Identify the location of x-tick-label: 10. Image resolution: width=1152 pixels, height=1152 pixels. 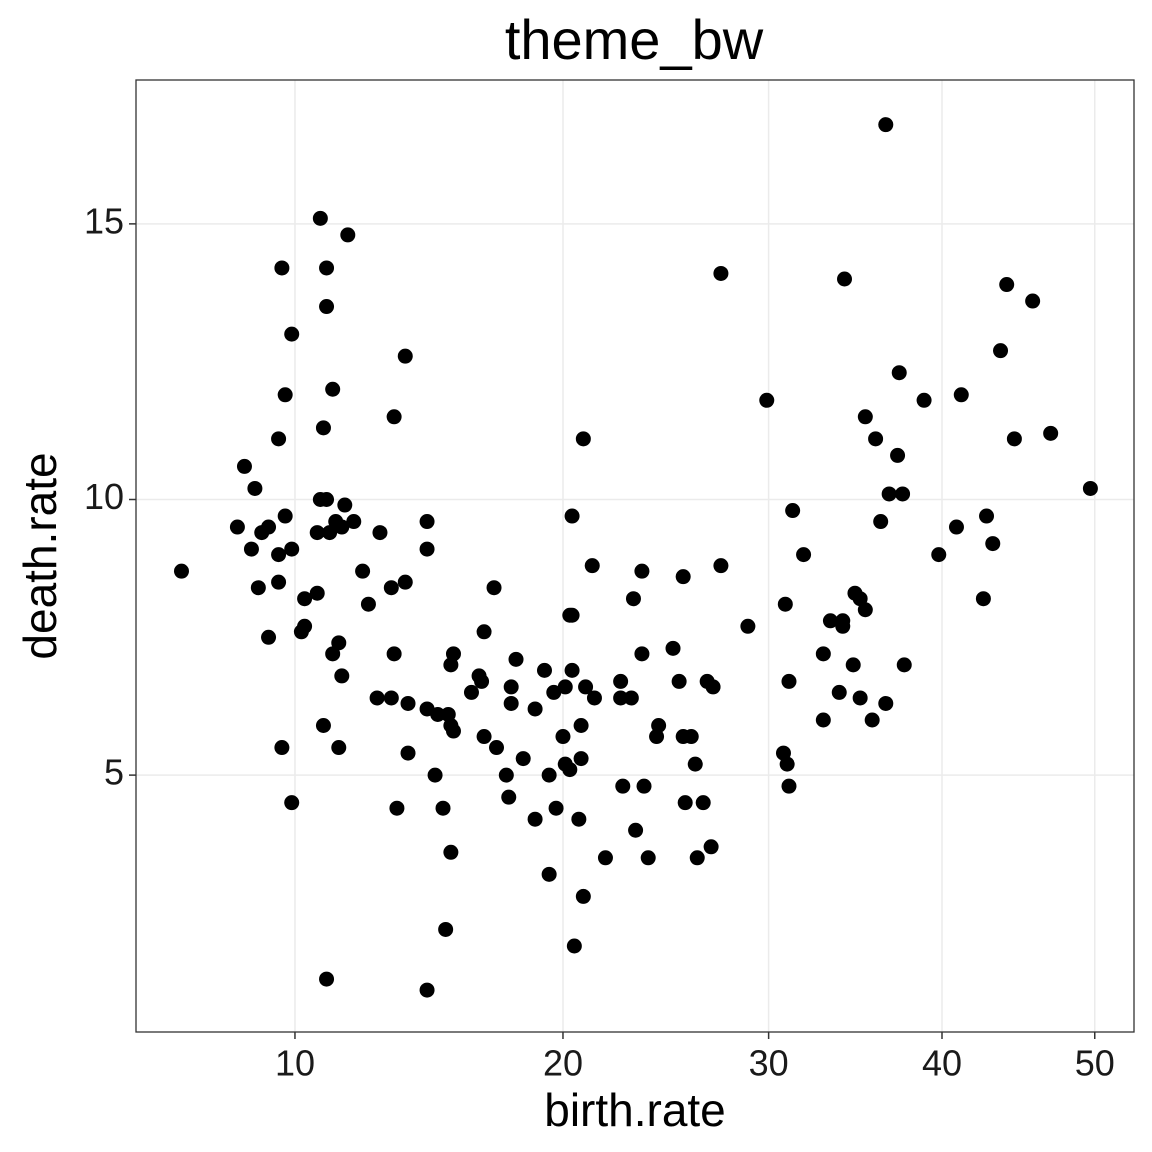
(295, 1063).